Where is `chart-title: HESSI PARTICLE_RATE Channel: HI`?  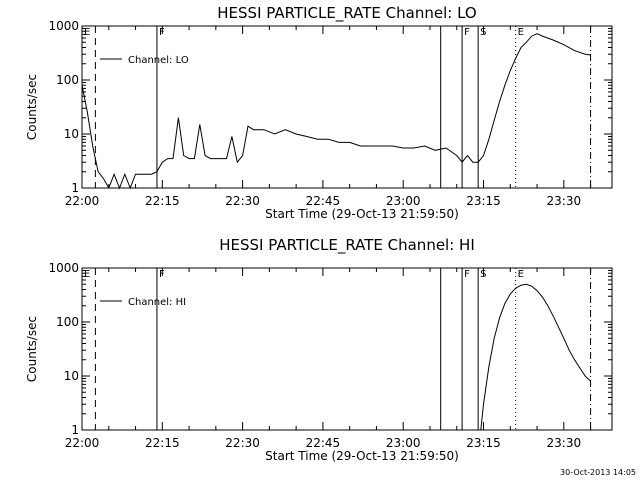
chart-title: HESSI PARTICLE_RATE Channel: HI is located at coordinates (347, 245).